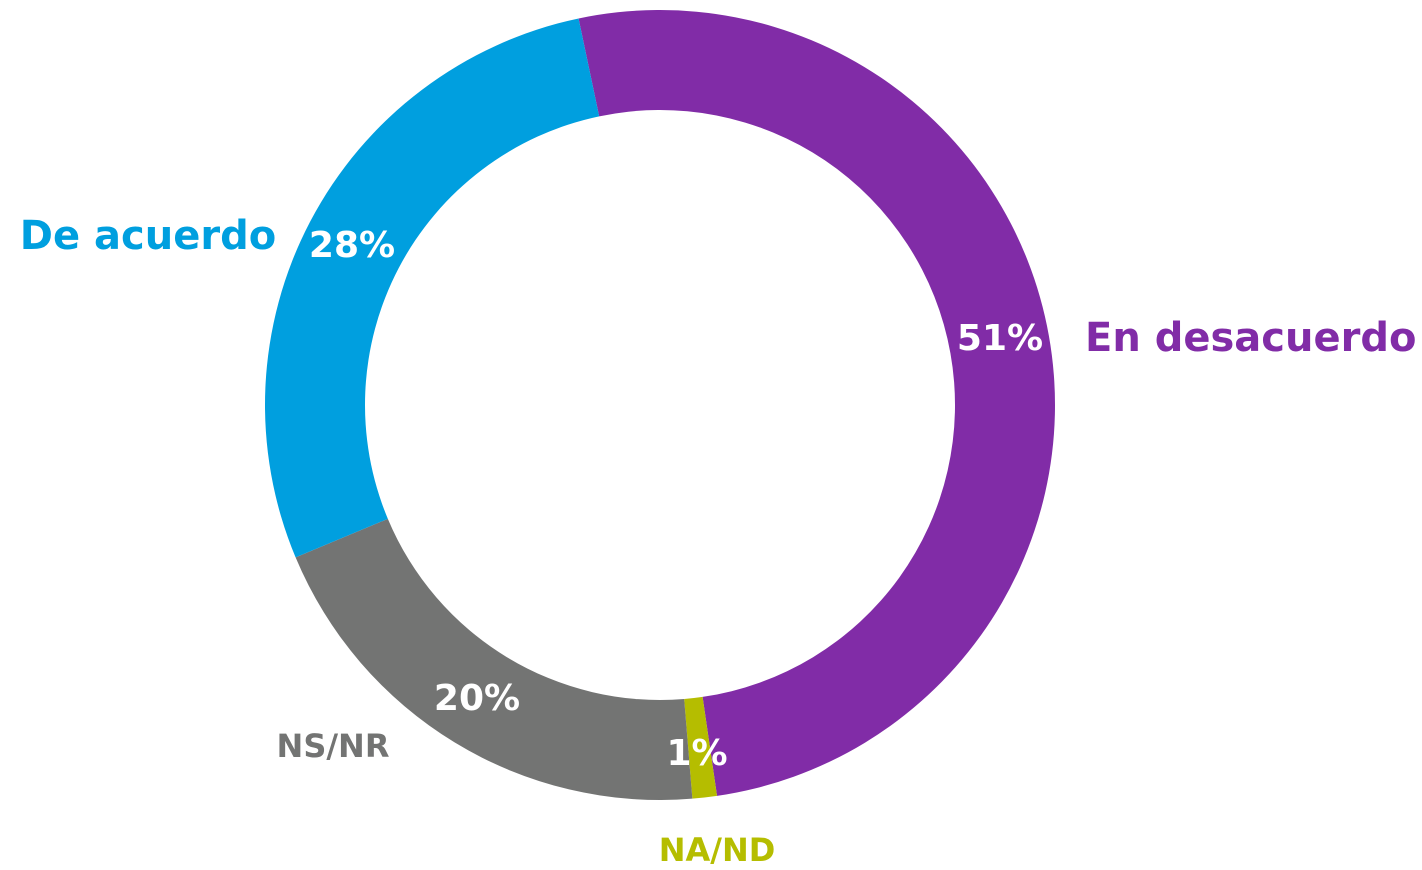  Describe the element at coordinates (1000, 338) in the screenshot. I see `value-label: 51%` at that location.